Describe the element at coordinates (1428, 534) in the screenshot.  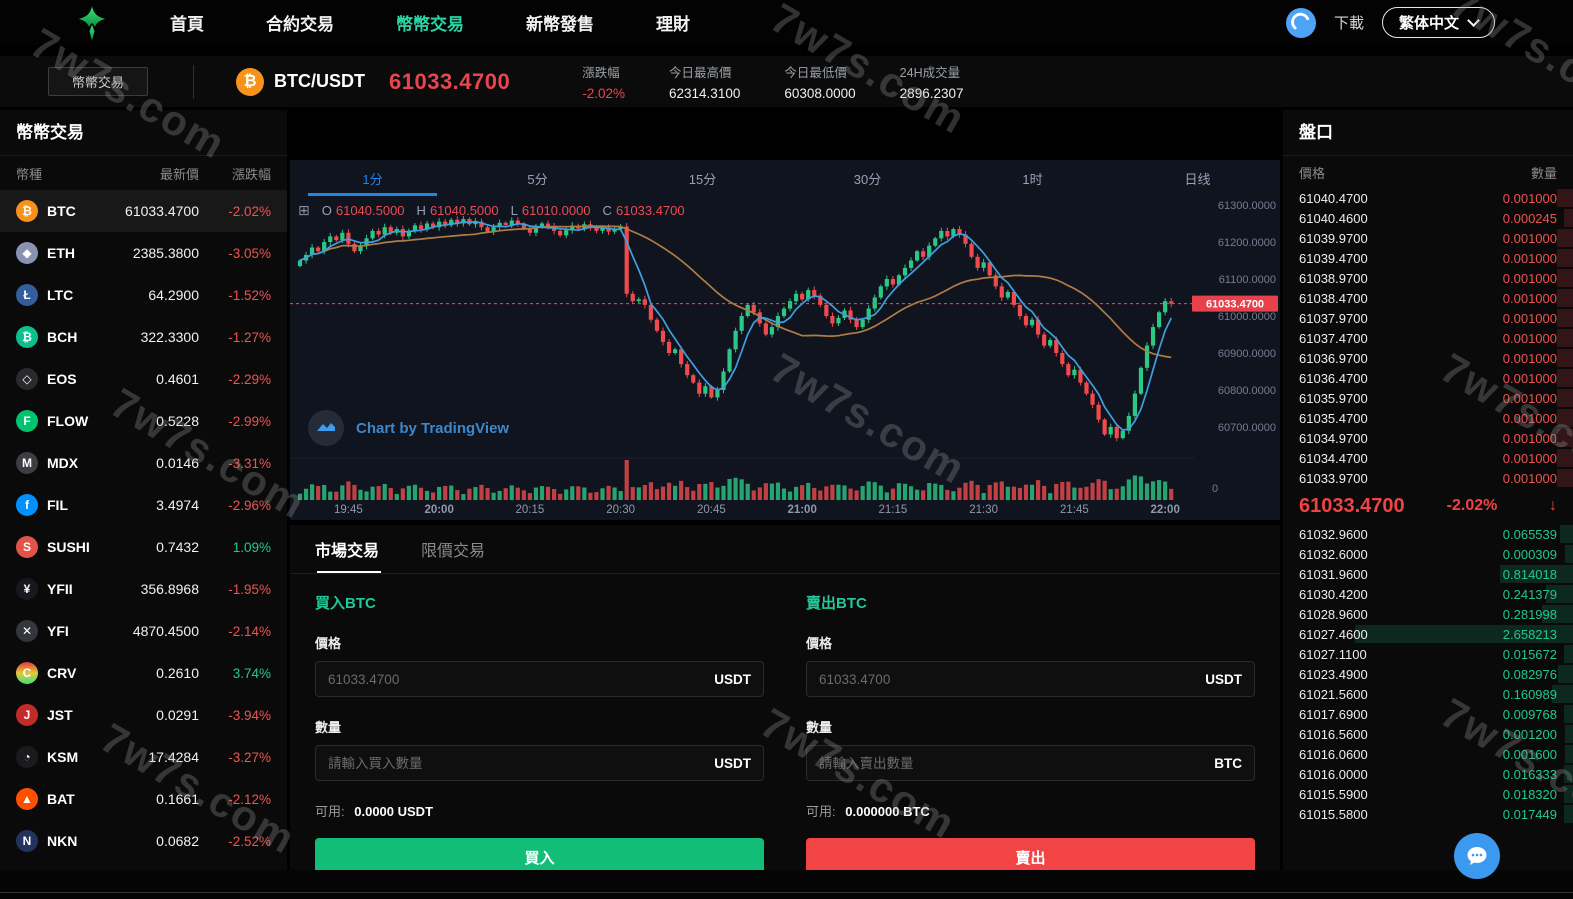
I see `bid-row: 61032.9600 0.065539` at that location.